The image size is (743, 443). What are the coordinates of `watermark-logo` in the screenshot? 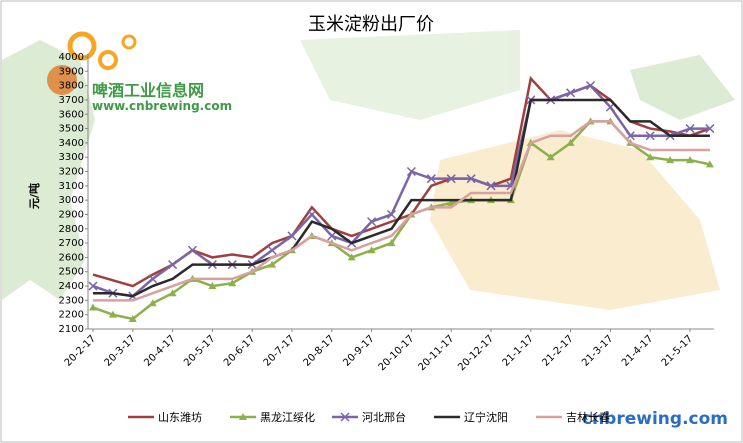 It's located at (92, 63).